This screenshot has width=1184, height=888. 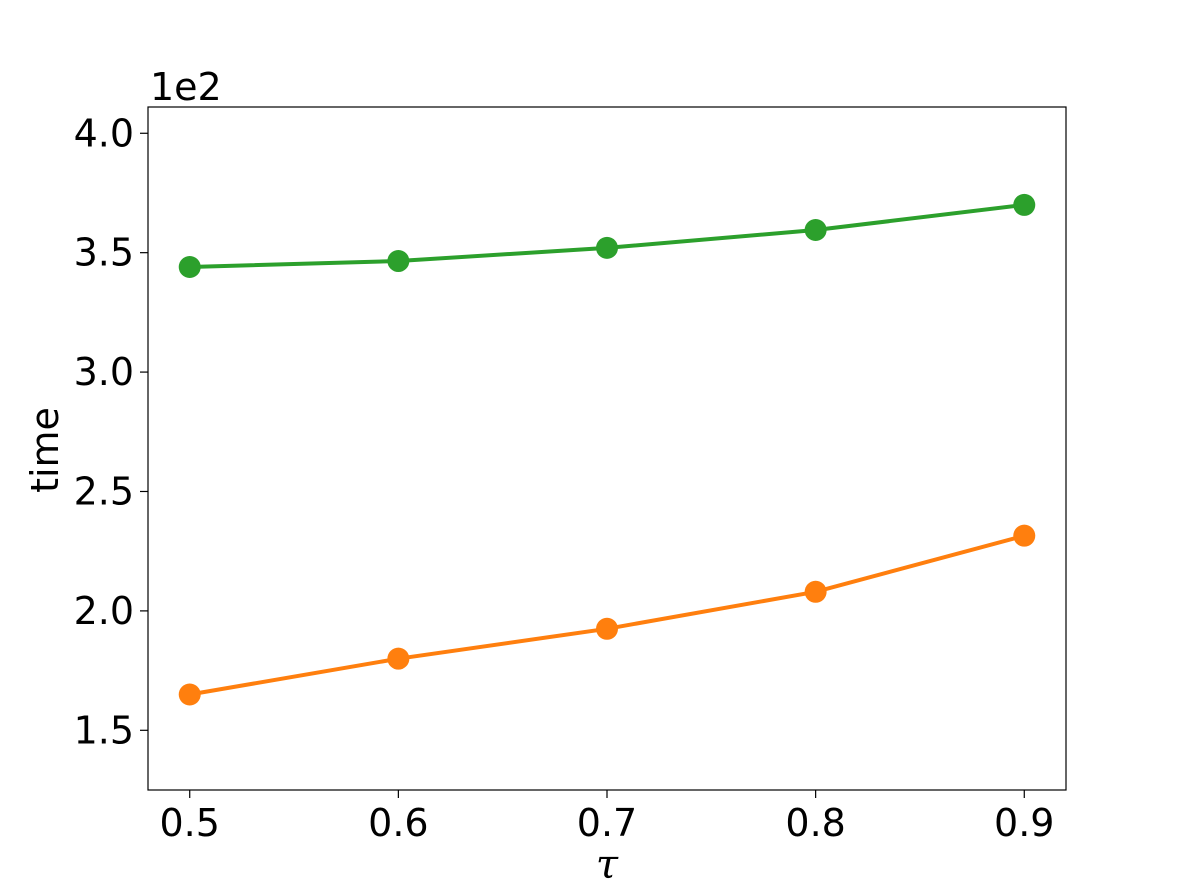 What do you see at coordinates (104, 133) in the screenshot?
I see `y-tick-label: 4.0` at bounding box center [104, 133].